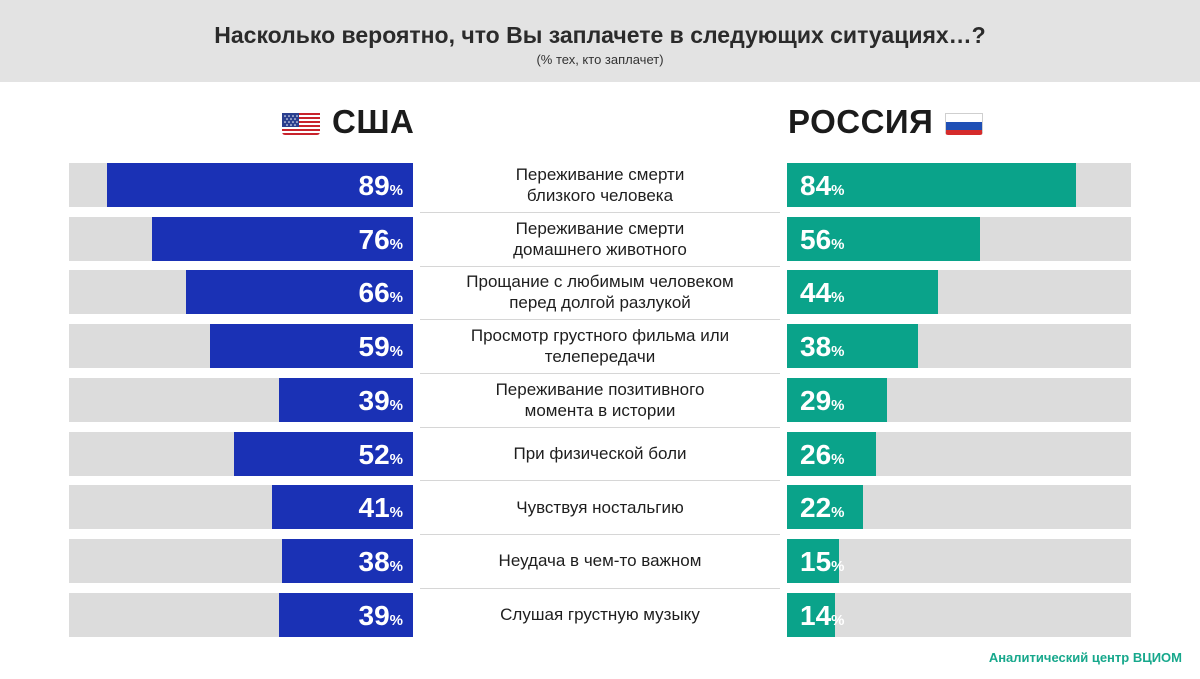 This screenshot has width=1200, height=679. I want to click on russia-value-label: 22%, so click(822, 507).